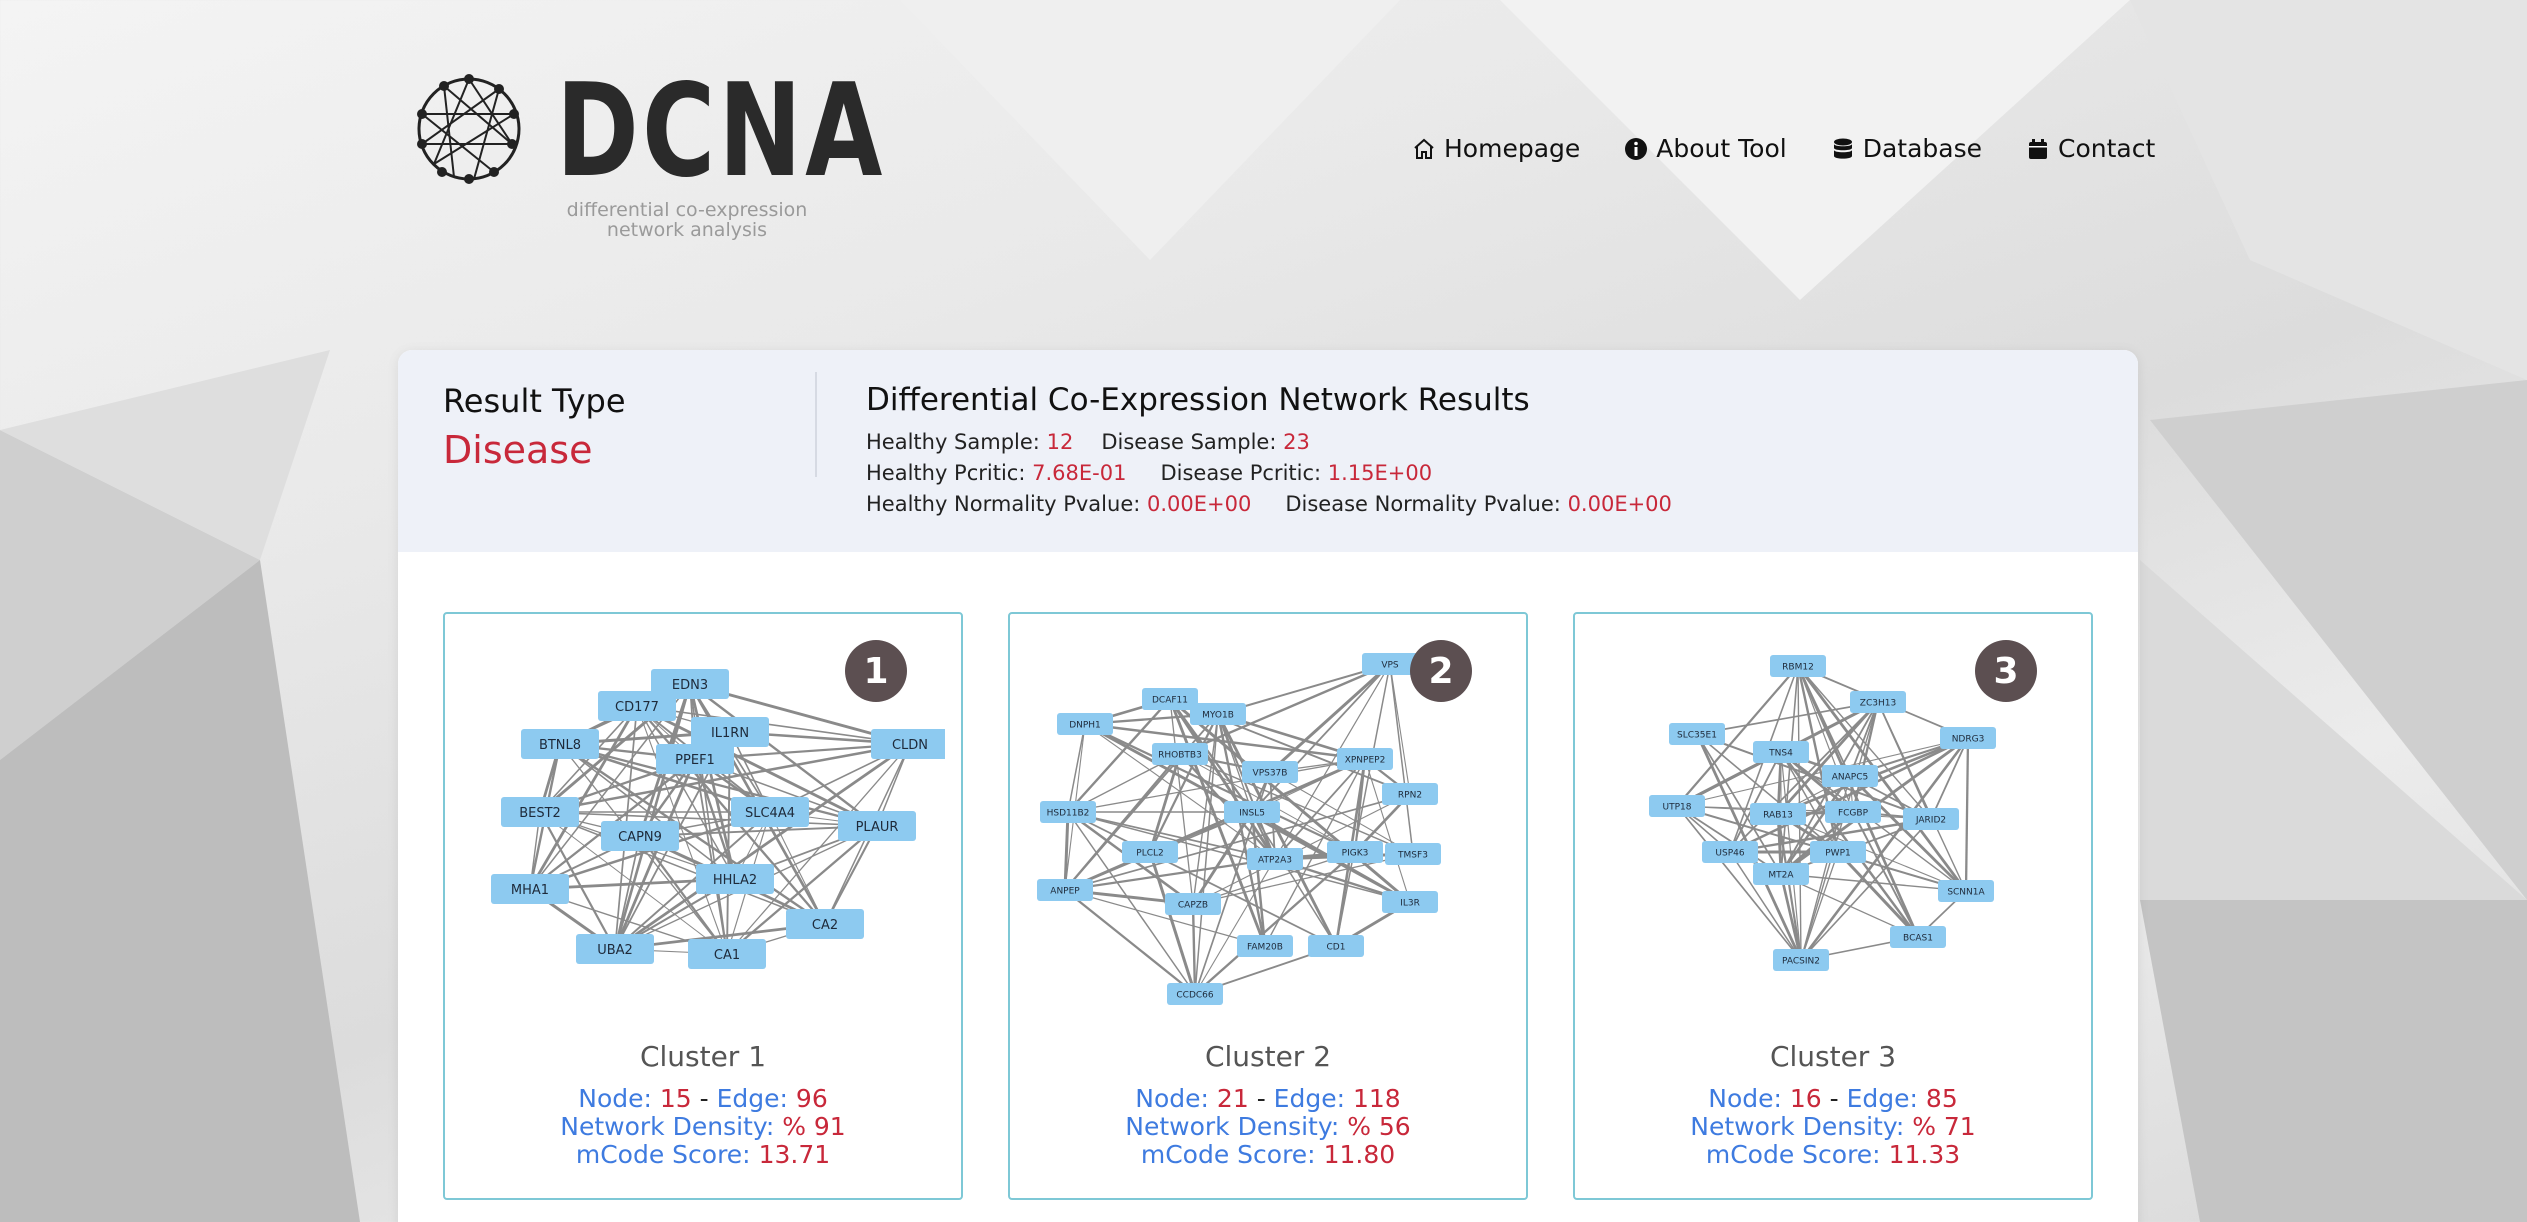 The image size is (2527, 1222). I want to click on nav-about-tool: About Tool, so click(1705, 148).